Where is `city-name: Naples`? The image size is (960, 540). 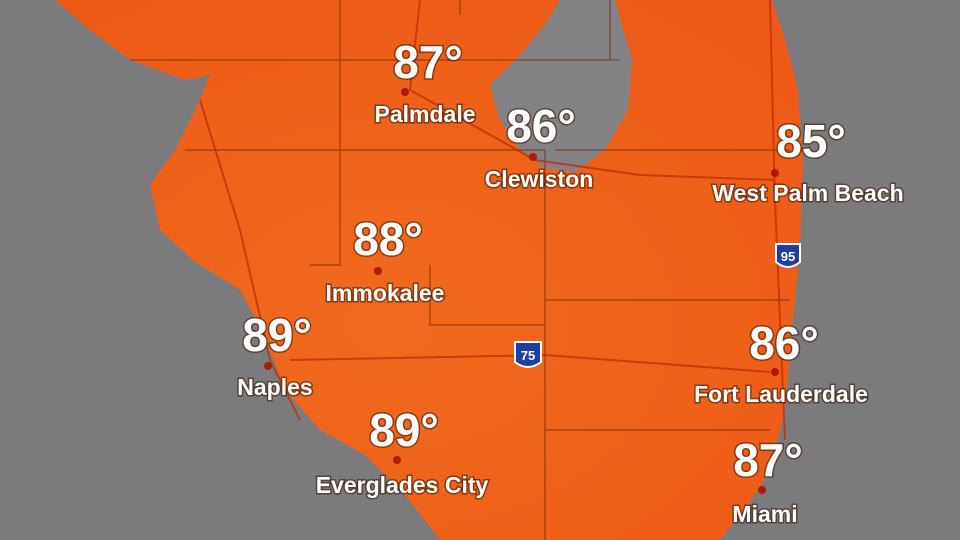 city-name: Naples is located at coordinates (274, 387).